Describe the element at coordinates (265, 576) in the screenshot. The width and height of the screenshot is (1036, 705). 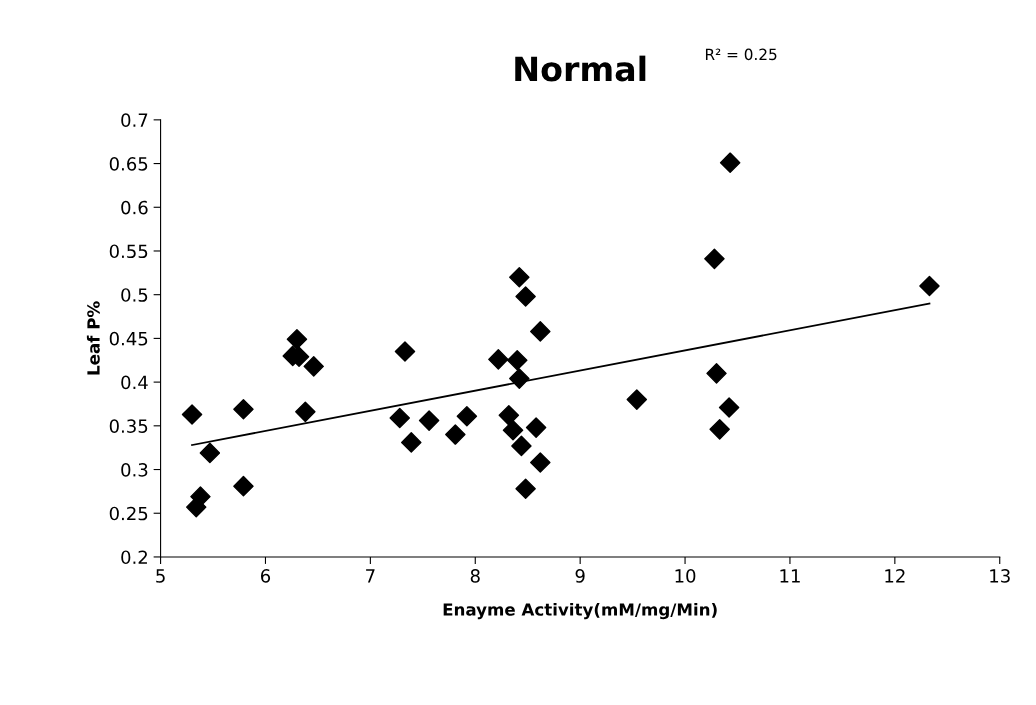
I see `x-tick-label: 6` at that location.